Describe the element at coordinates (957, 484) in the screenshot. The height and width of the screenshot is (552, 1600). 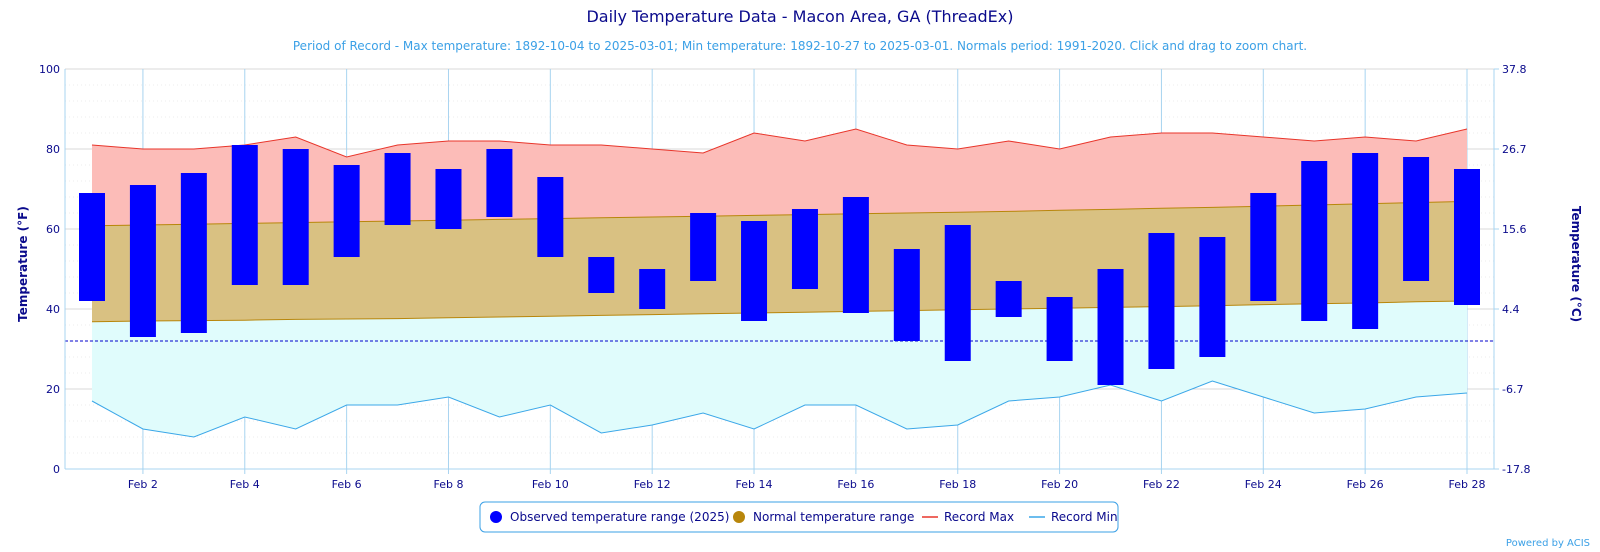
I see `x-tick-label: Feb 18` at that location.